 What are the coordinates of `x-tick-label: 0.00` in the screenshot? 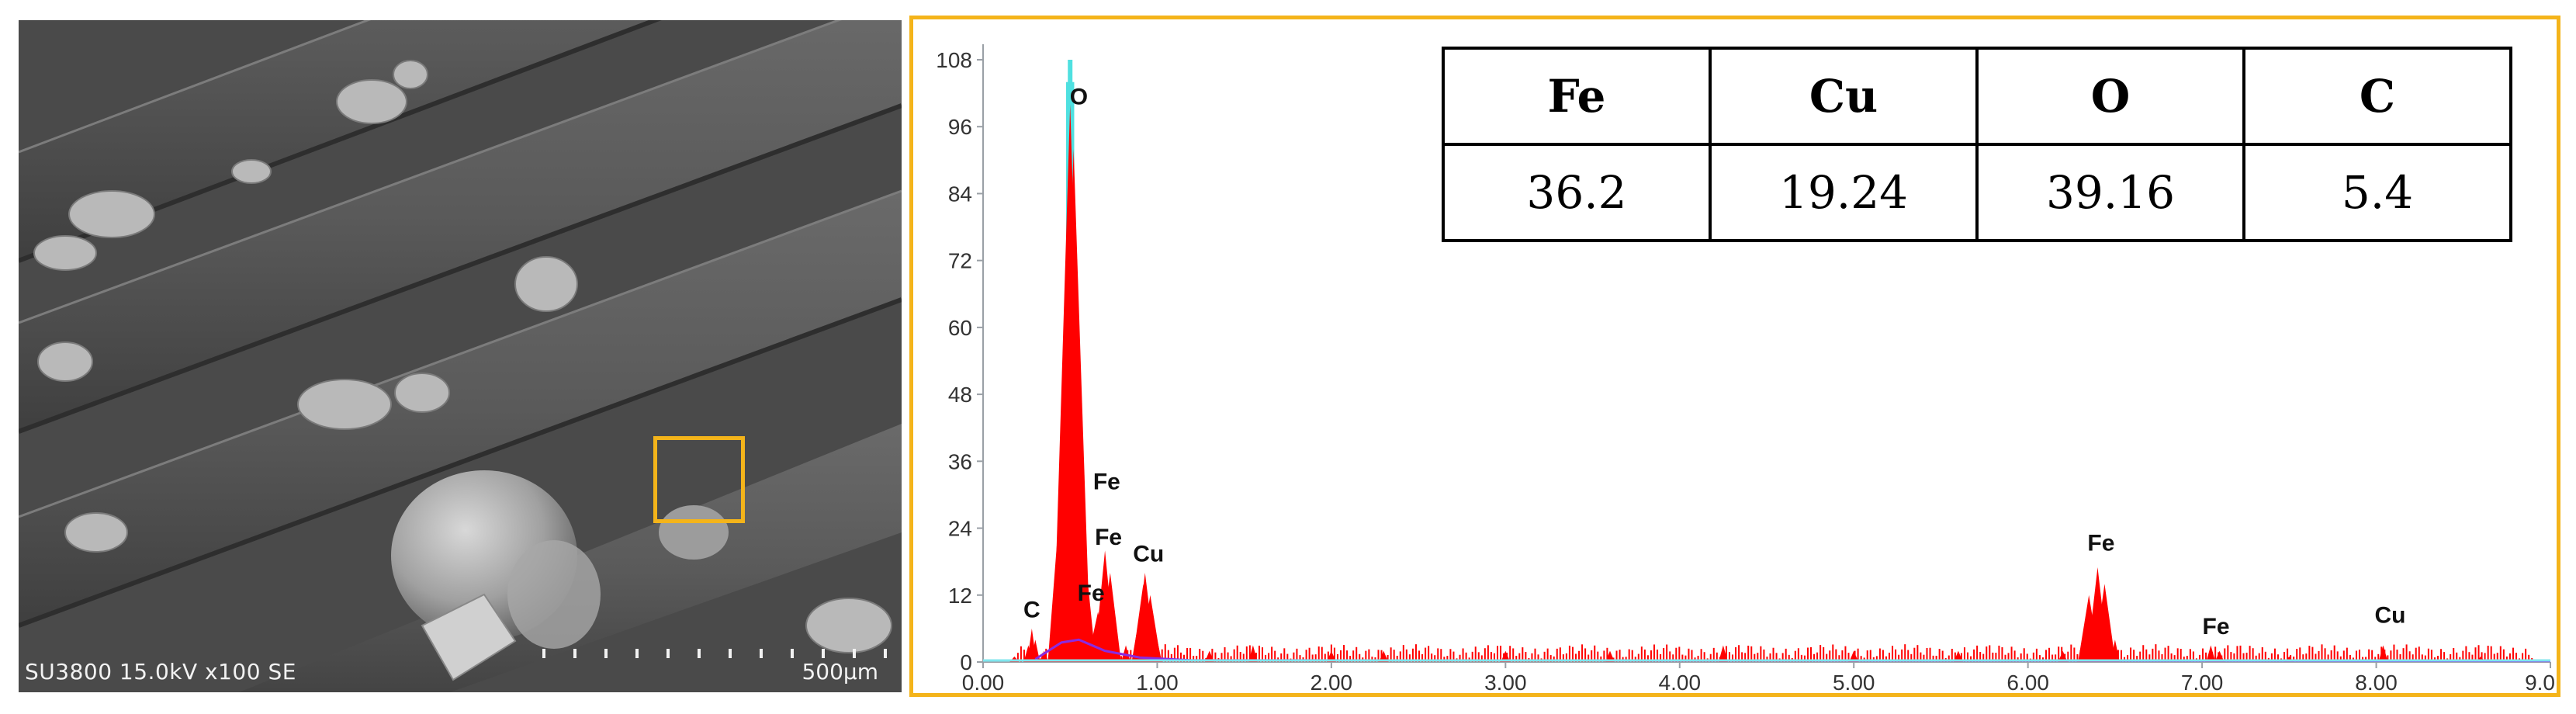 It's located at (983, 682).